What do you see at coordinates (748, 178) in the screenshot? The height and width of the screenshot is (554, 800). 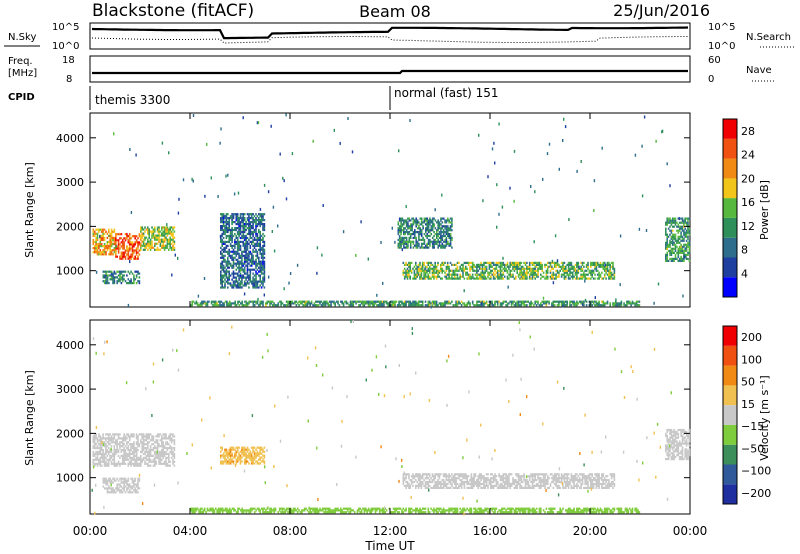 I see `colorbar-tick-label: 20` at bounding box center [748, 178].